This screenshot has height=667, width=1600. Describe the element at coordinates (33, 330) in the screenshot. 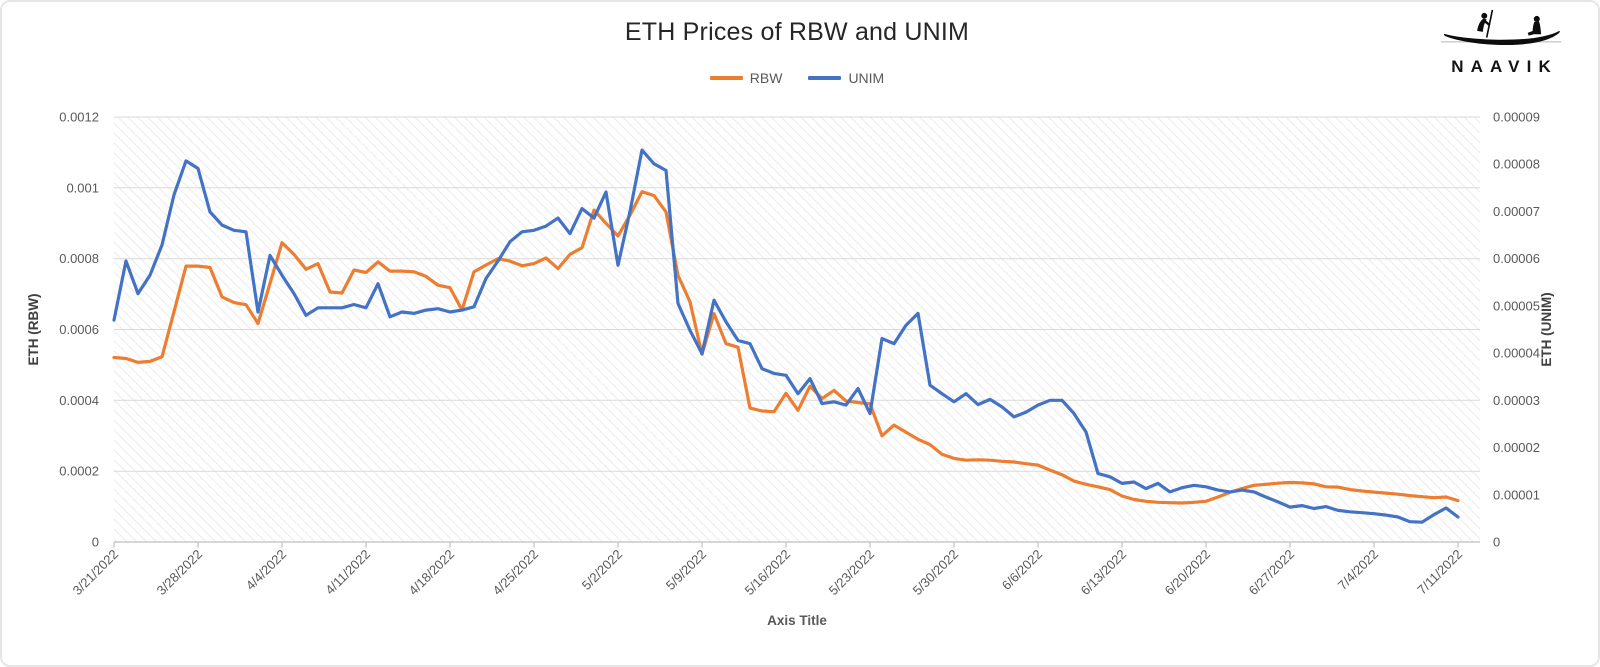

I see `left-axis-title: ETH (RBW)` at that location.